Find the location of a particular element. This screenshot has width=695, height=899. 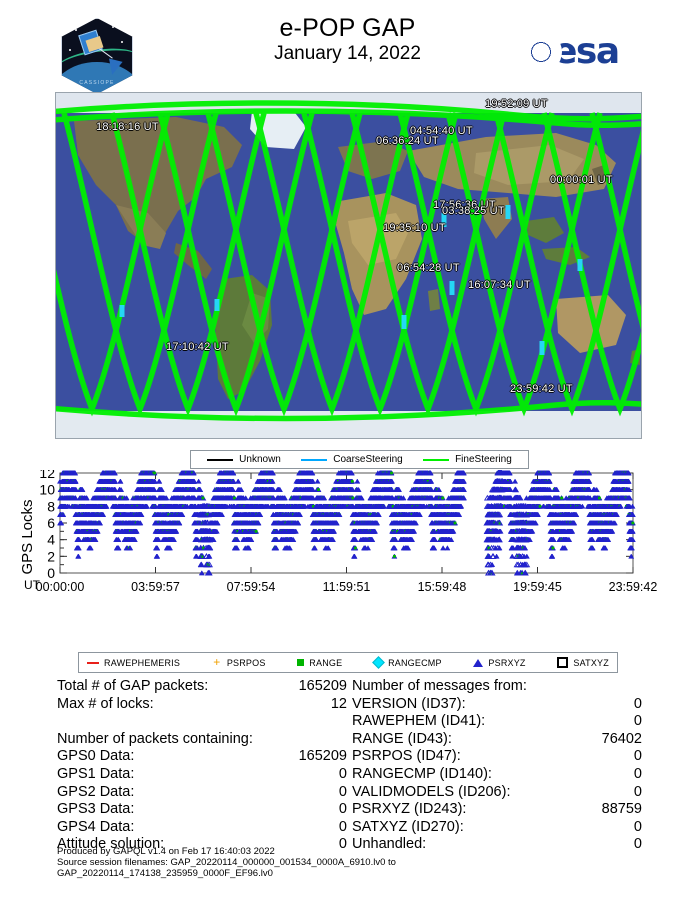

map-timestamp-label: 17:10:42 UT is located at coordinates (197, 347).